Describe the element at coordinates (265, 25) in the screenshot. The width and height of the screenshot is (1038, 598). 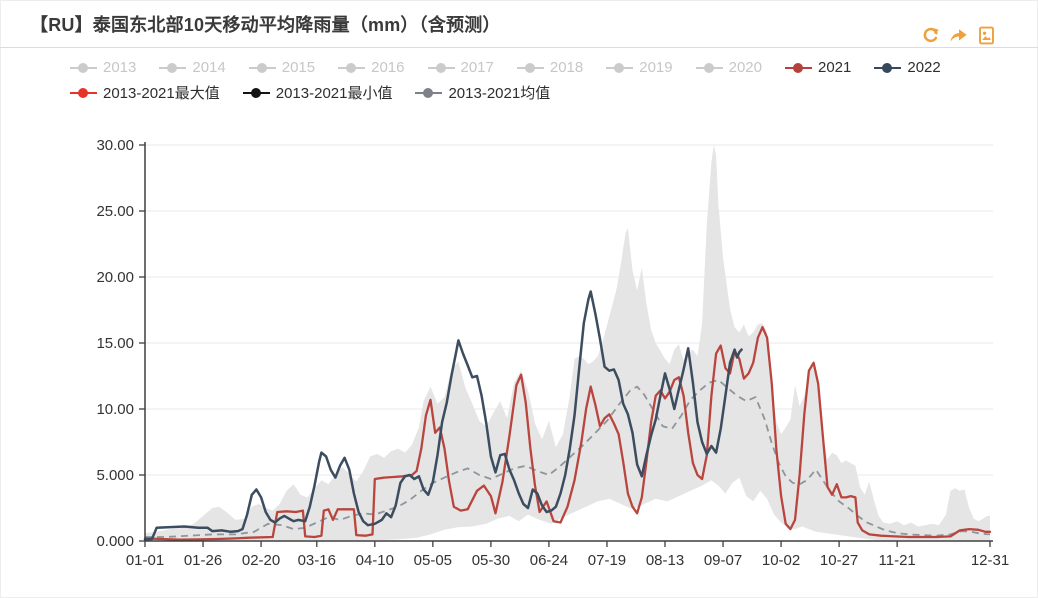
I see `page-title: 【RU】泰国东北部10天移动平均降雨量（mm）（含预测）` at that location.